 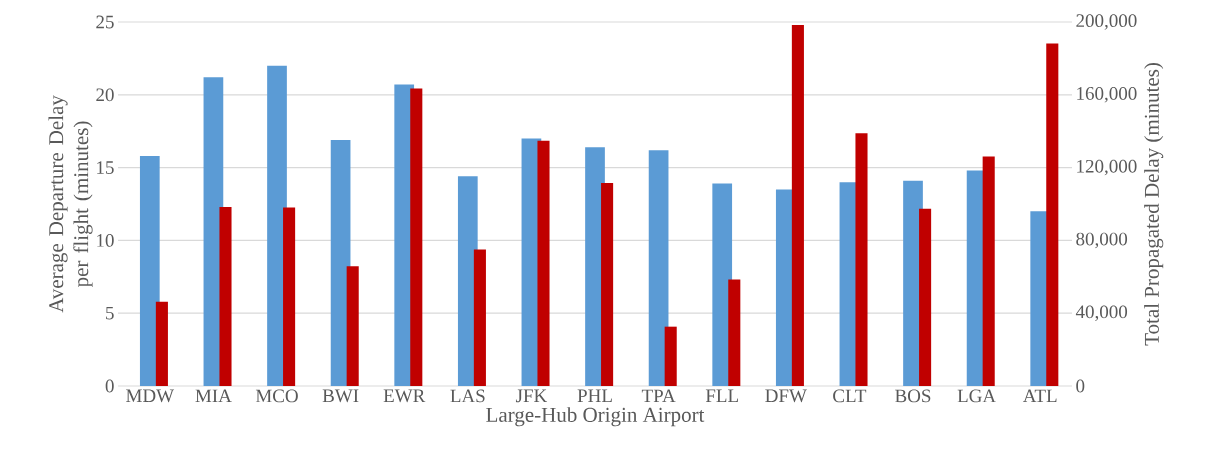 I want to click on y2-tick-label: 120,000, so click(x=1107, y=167).